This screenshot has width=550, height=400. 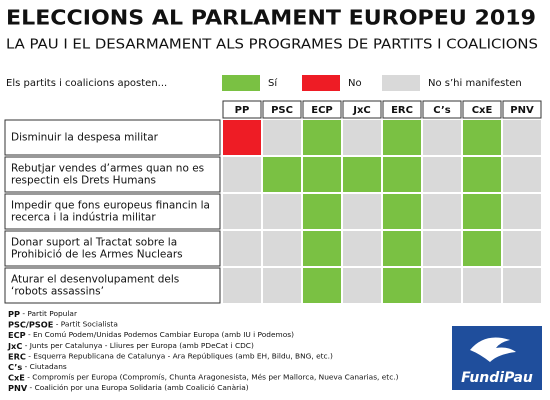 I want to click on logo-box, so click(x=497, y=358).